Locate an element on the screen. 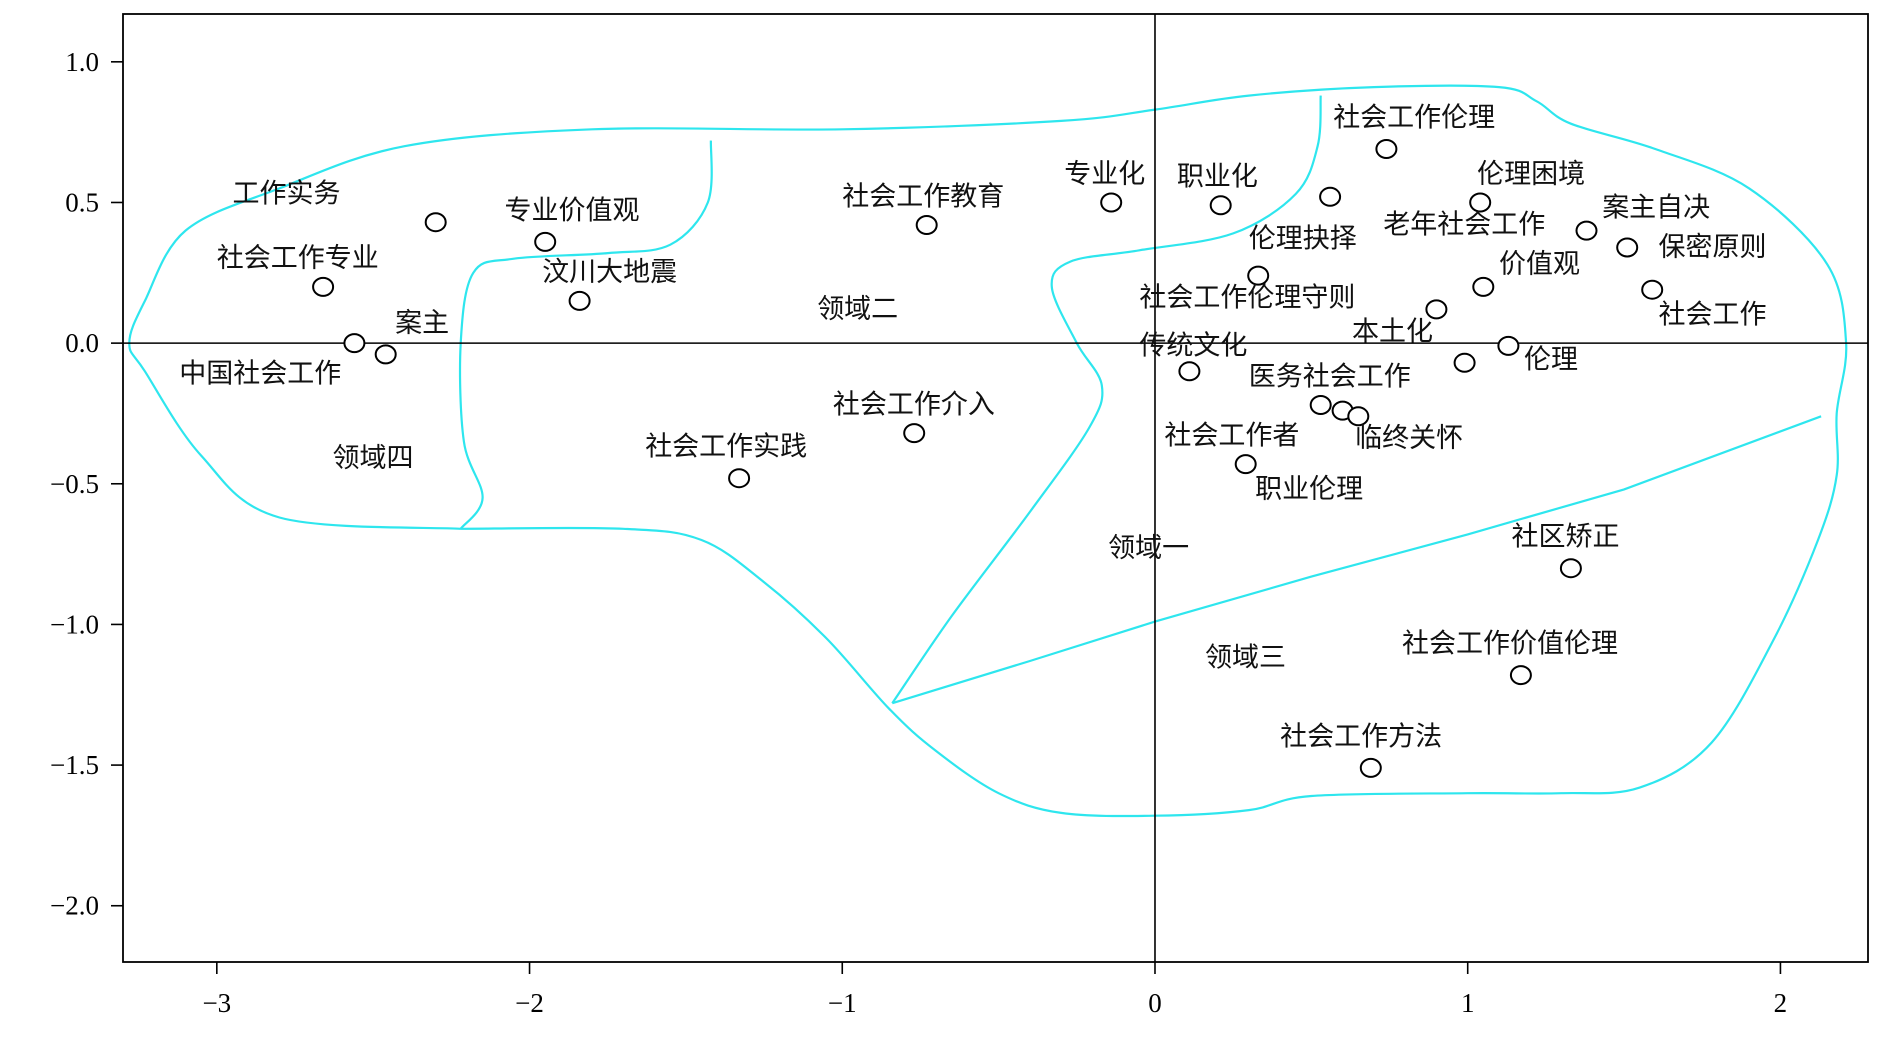 The height and width of the screenshot is (1044, 1890). region-label-4: 领域四 is located at coordinates (373, 458).